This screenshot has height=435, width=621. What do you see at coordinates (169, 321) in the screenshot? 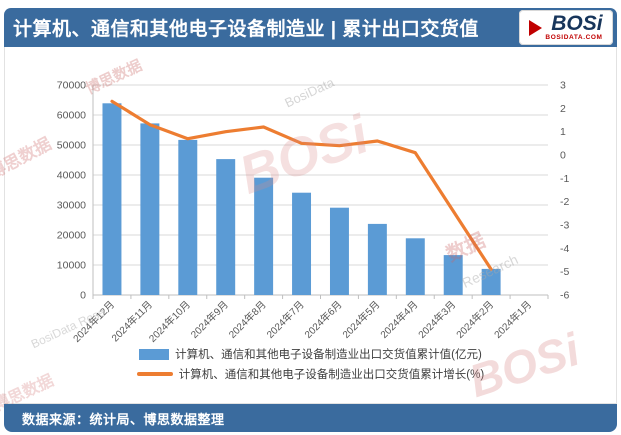
I see `x-axis-label-2024年10月: 2024年10月` at bounding box center [169, 321].